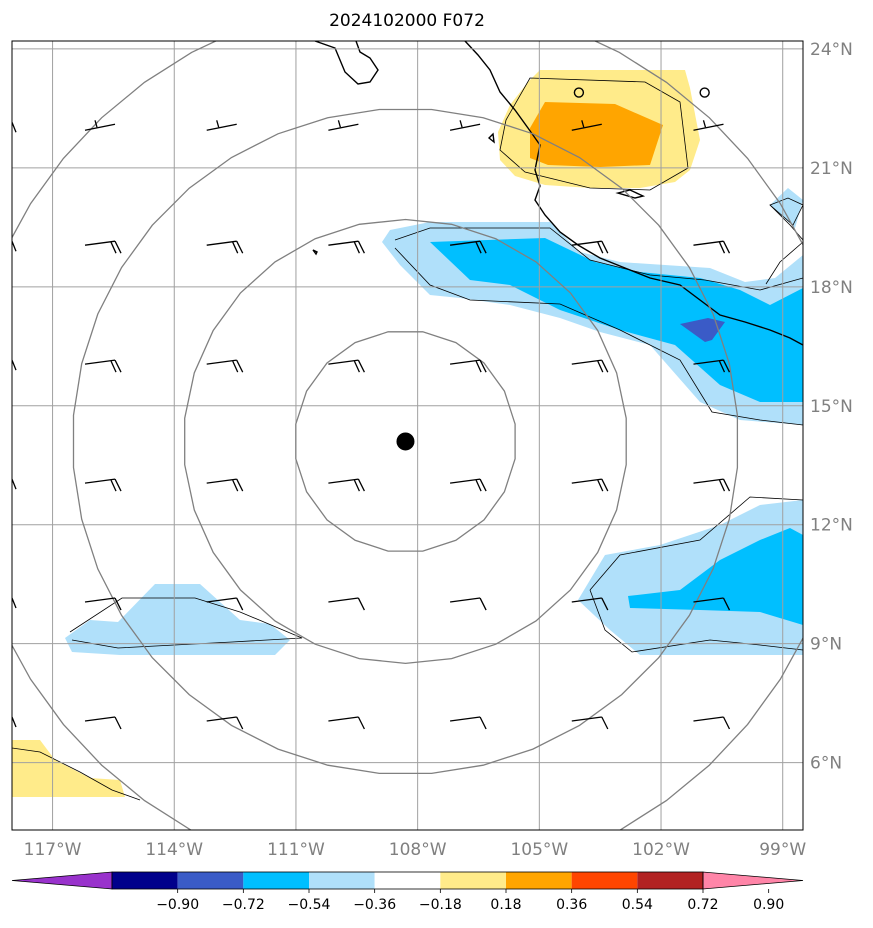 The width and height of the screenshot is (873, 928). I want to click on colorbar-label-0: −0.90, so click(177, 905).